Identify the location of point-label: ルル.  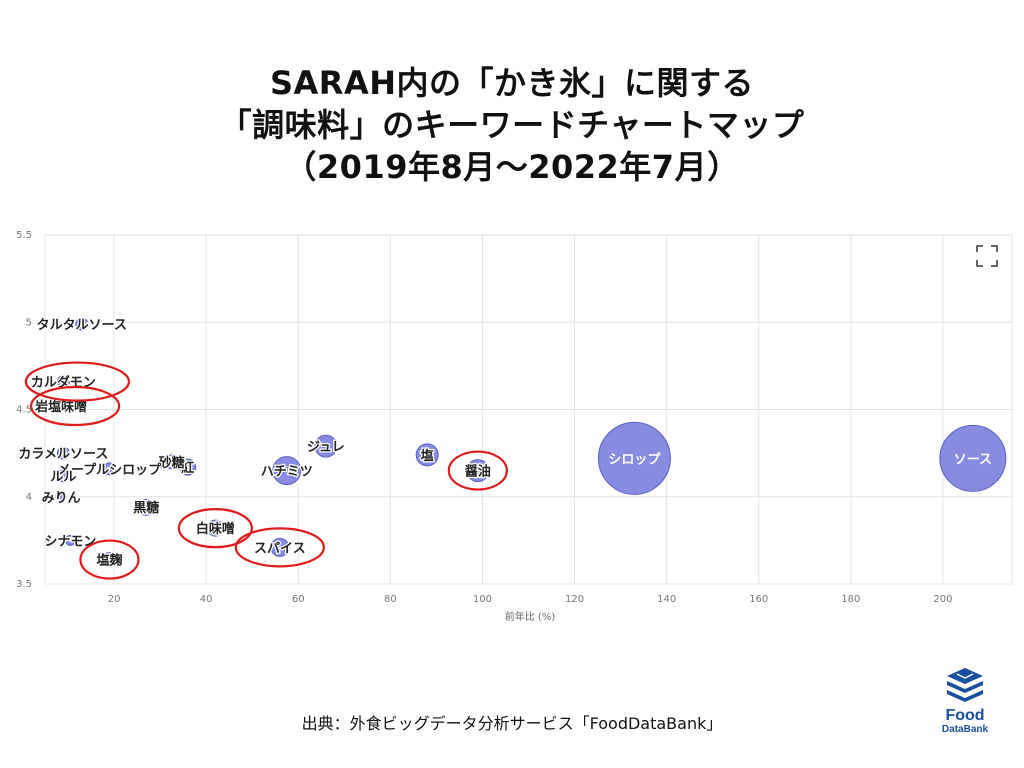
(63, 477).